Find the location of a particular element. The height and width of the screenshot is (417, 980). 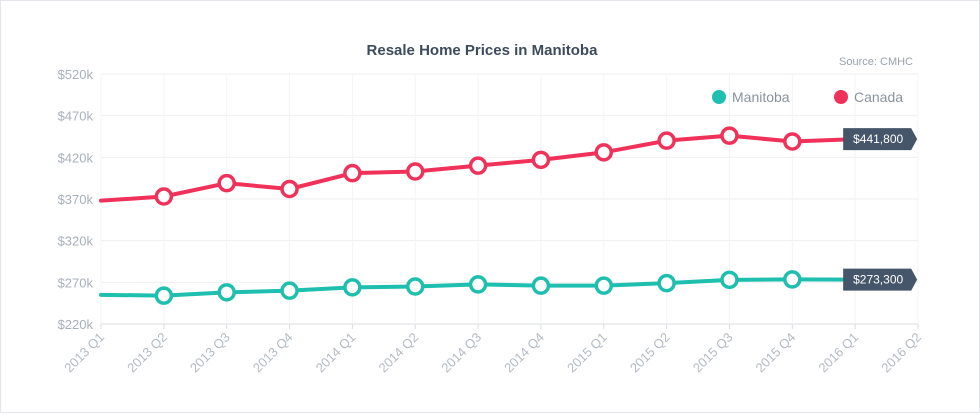

legend-label-manitoba: Manitoba is located at coordinates (761, 97).